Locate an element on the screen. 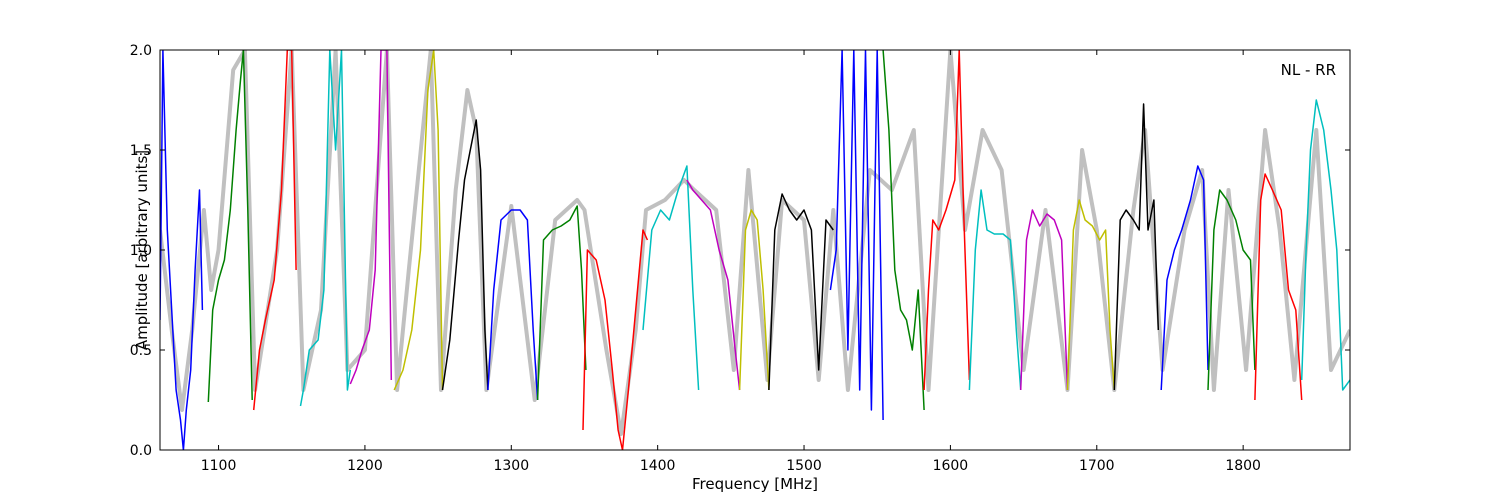 This screenshot has width=1500, height=500. y-tick-label: 1.0 is located at coordinates (141, 251).